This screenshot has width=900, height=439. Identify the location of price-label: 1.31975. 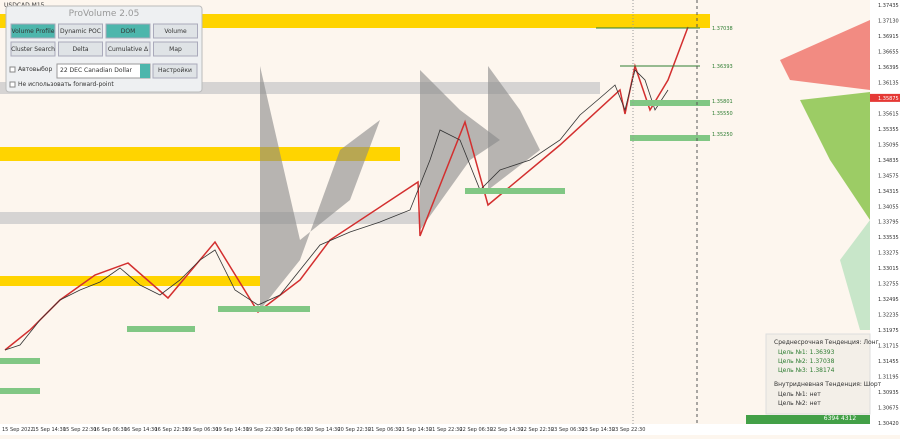
(888, 331).